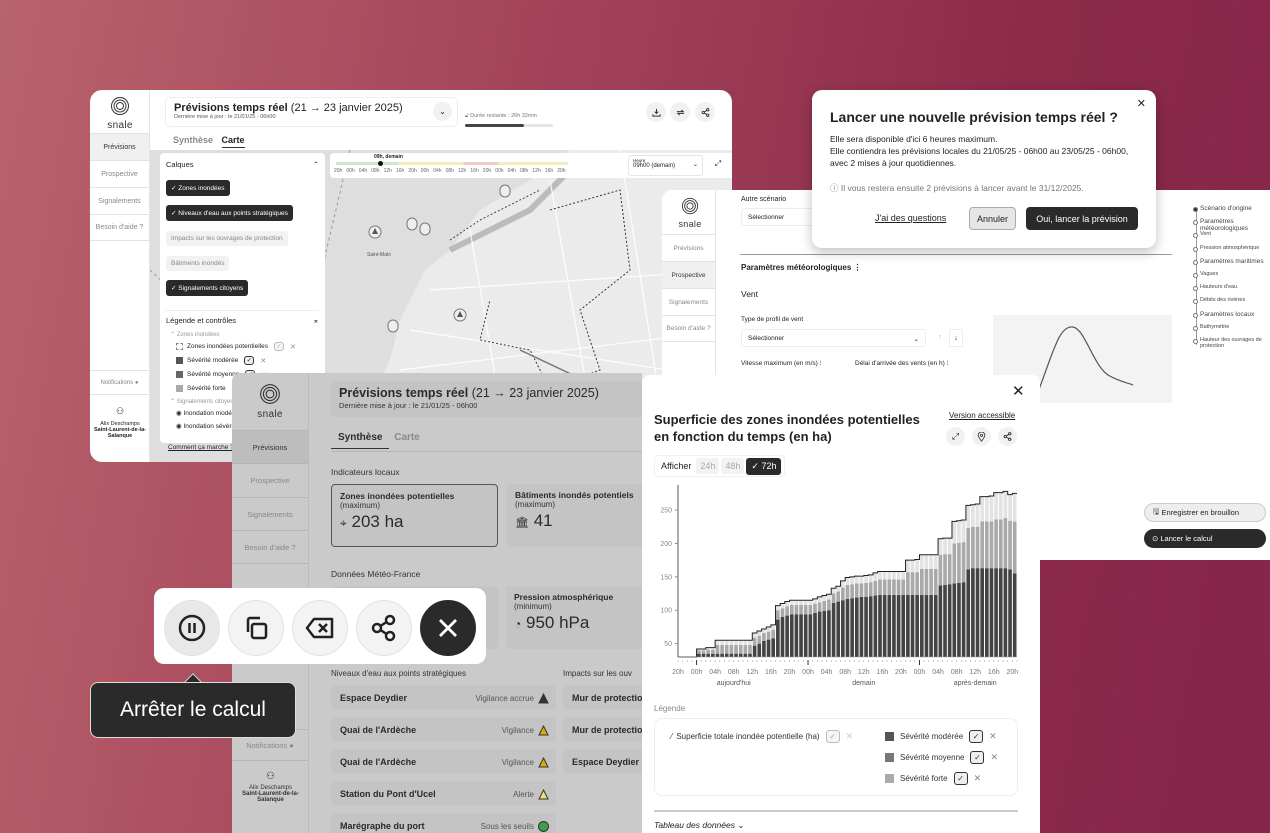 The height and width of the screenshot is (833, 1270). Describe the element at coordinates (833, 338) in the screenshot. I see `wind-profile-select: Sélectionner ⌄` at that location.